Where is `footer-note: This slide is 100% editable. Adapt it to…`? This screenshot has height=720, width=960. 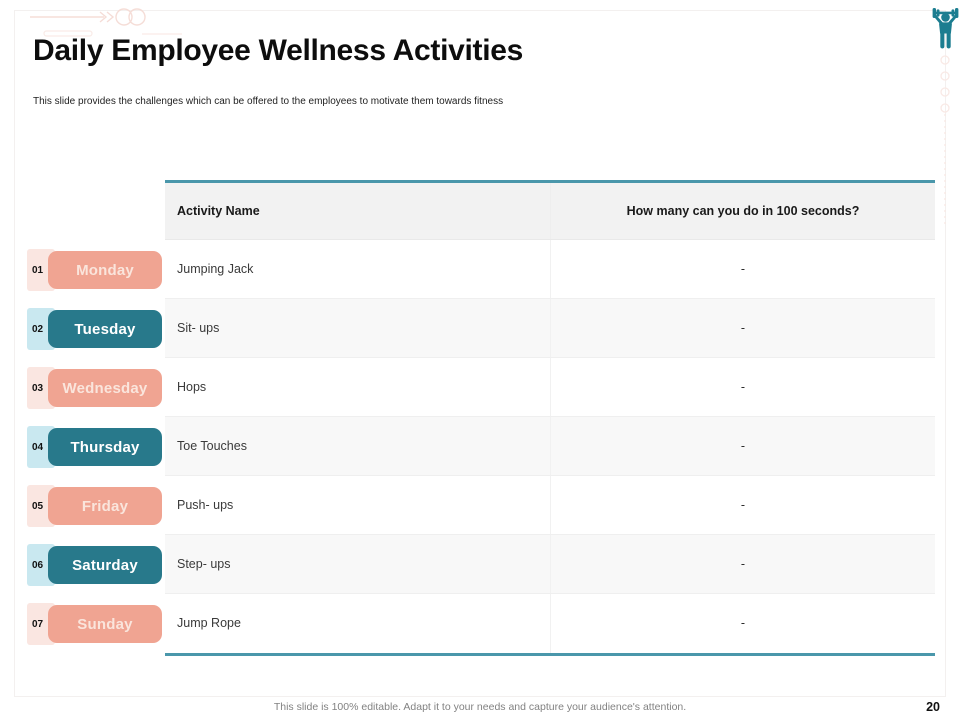 footer-note: This slide is 100% editable. Adapt it to… is located at coordinates (480, 707).